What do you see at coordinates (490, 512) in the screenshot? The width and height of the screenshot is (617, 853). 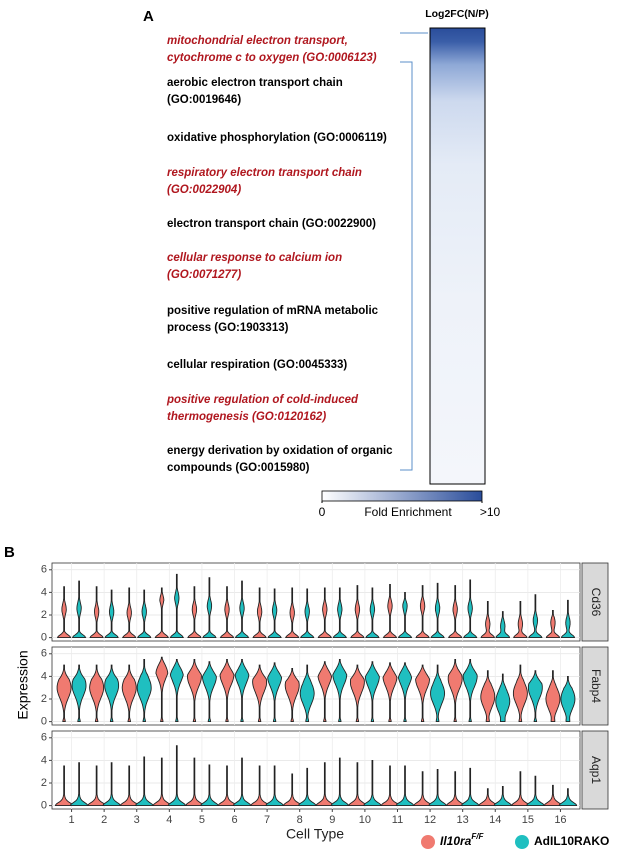 I see `colorbar-tick-label: >10` at bounding box center [490, 512].